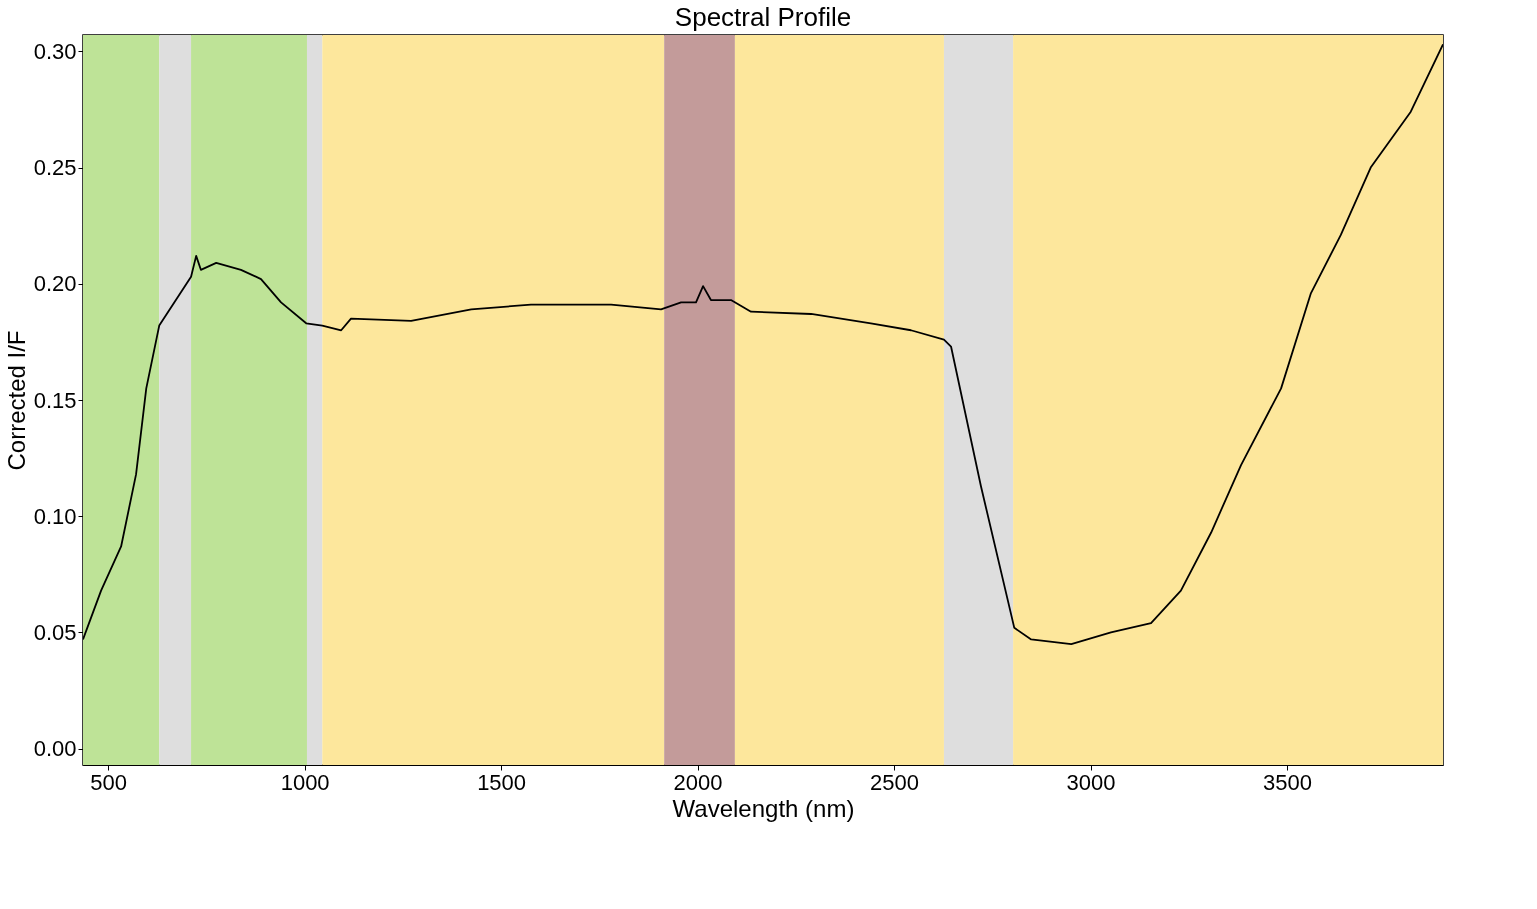  What do you see at coordinates (1287, 782) in the screenshot?
I see `x-tick-label: 3500` at bounding box center [1287, 782].